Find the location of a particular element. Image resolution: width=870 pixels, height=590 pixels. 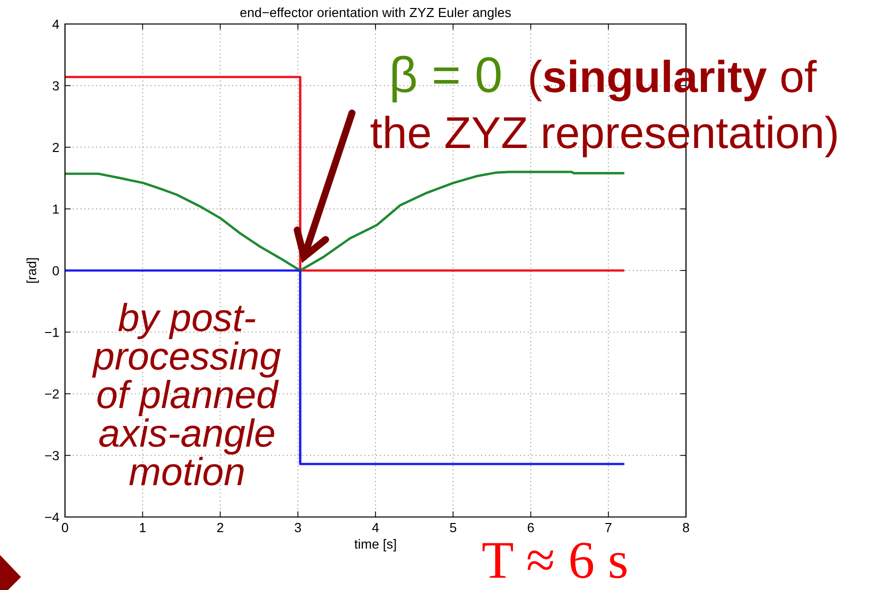

annotation: β = 0 is located at coordinates (446, 79).